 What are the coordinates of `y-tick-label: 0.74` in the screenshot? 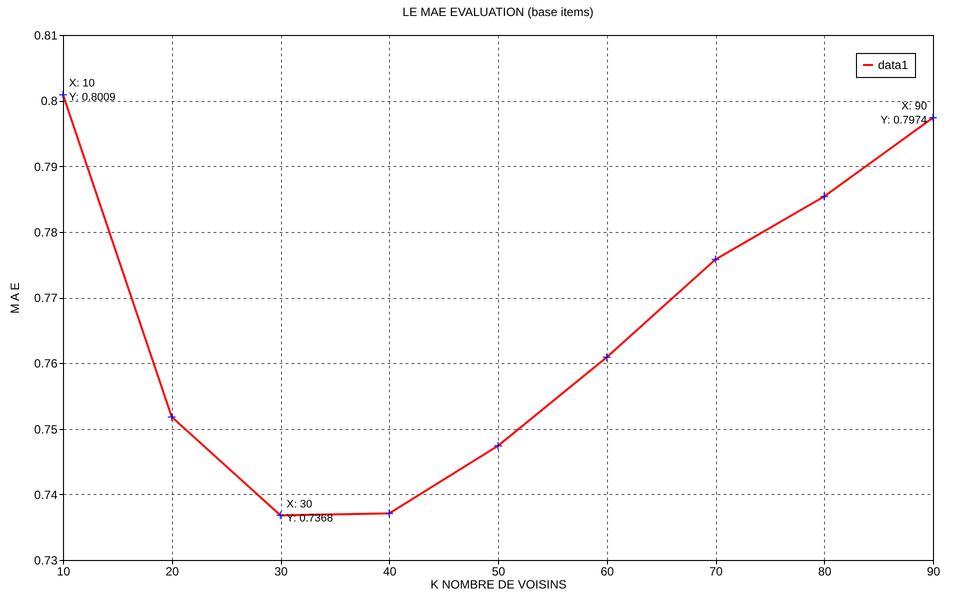 It's located at (46, 495).